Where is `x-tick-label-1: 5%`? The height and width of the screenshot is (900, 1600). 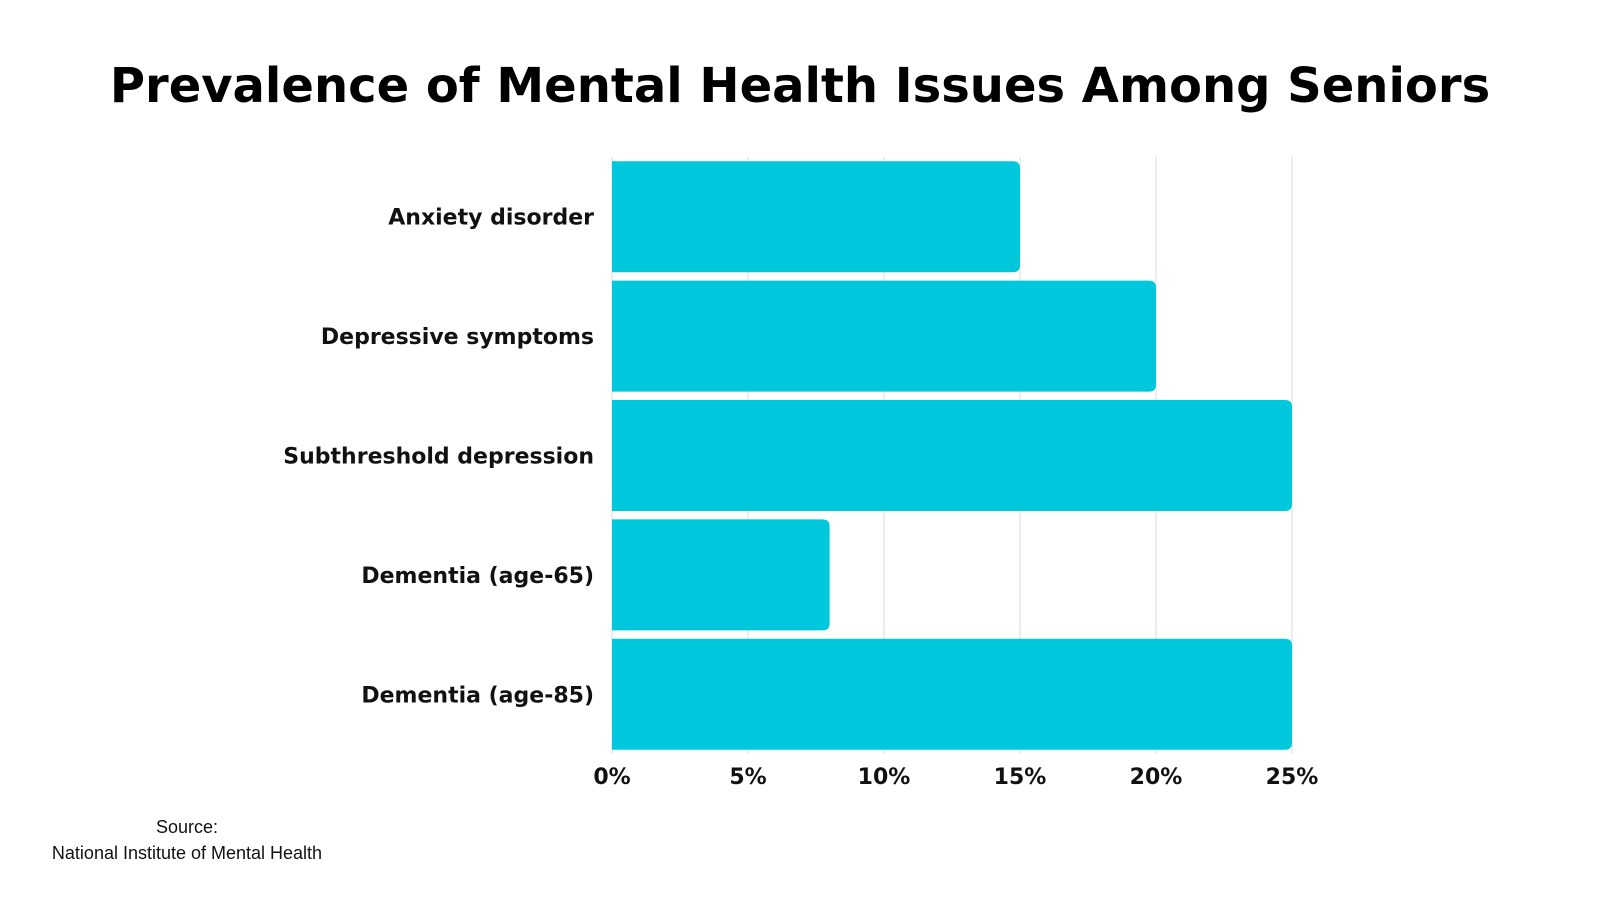 x-tick-label-1: 5% is located at coordinates (747, 777).